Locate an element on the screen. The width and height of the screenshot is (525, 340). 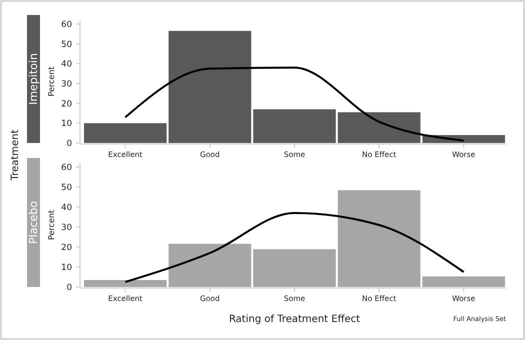
text: Placebo is located at coordinates (33, 222).